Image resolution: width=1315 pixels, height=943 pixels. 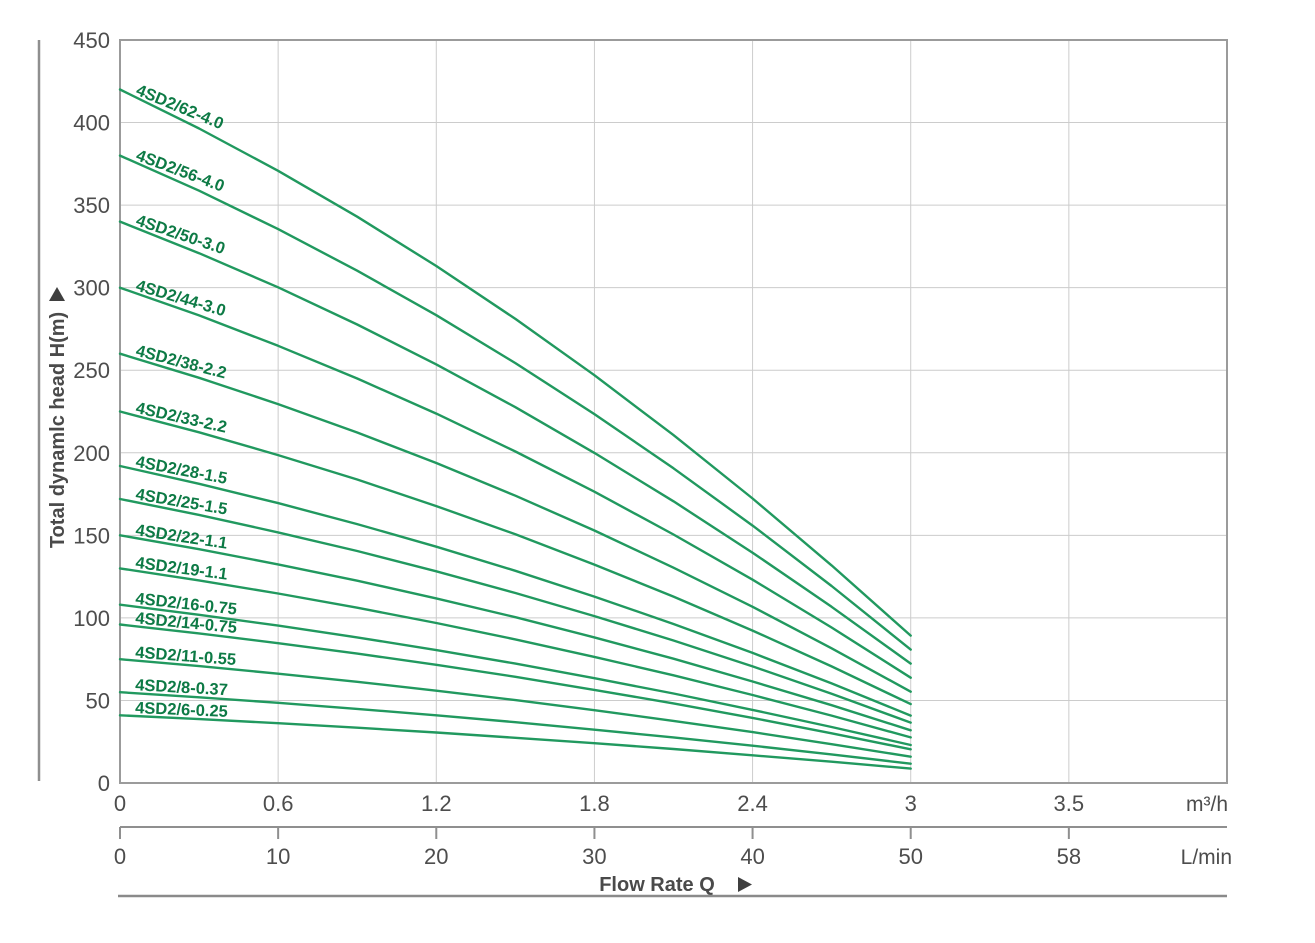 I want to click on pump-curve-4SD2/22-1.1, so click(x=515, y=633).